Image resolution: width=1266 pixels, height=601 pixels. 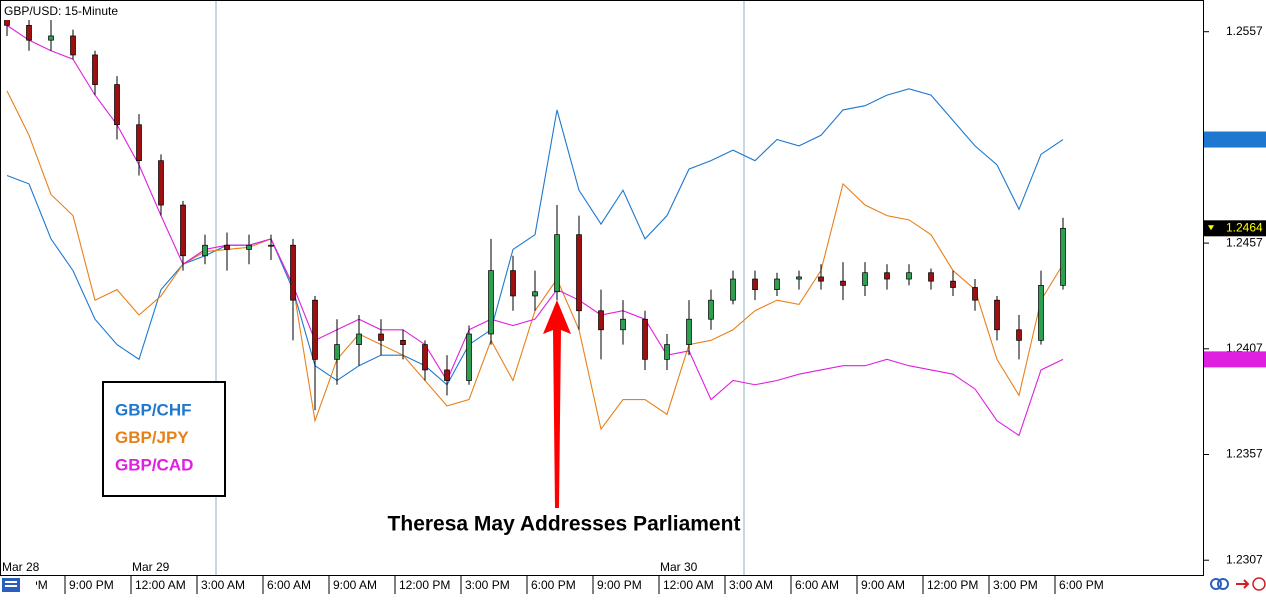 I want to click on legend-label: GBP/JPY, so click(x=152, y=437).